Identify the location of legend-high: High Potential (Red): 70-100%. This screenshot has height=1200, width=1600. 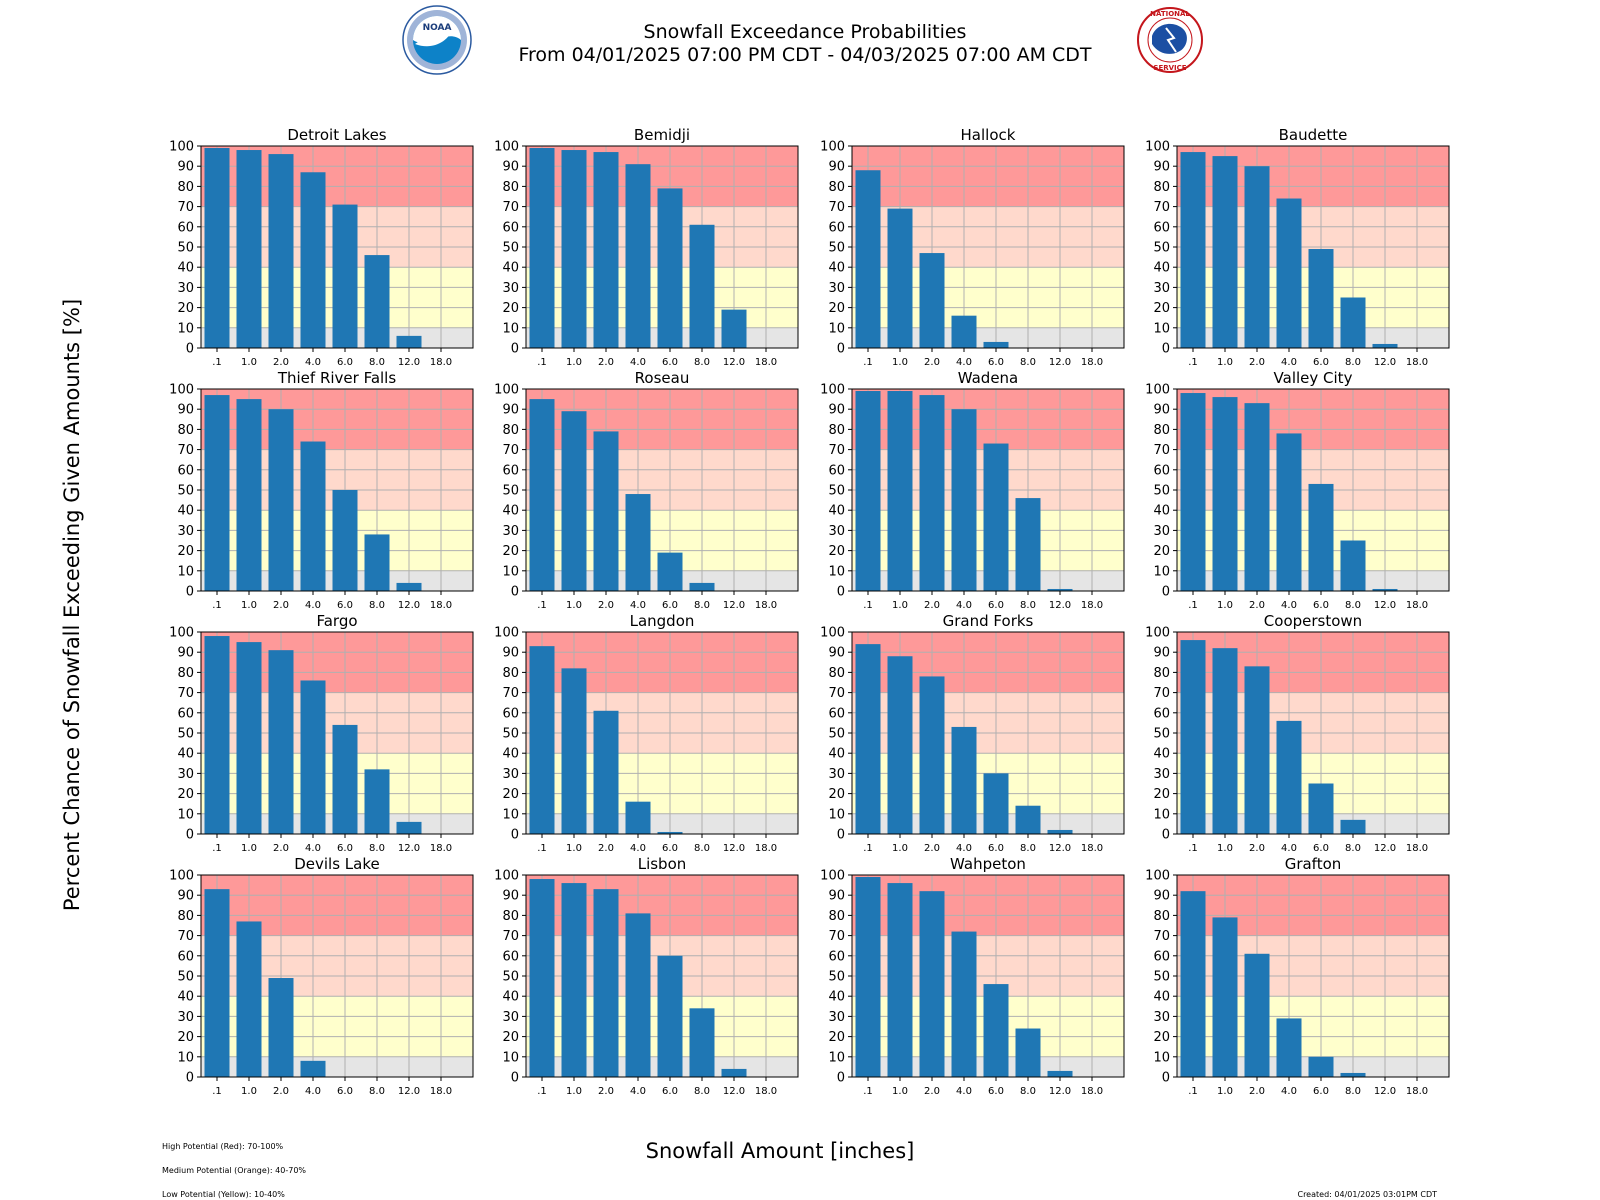
(223, 1146).